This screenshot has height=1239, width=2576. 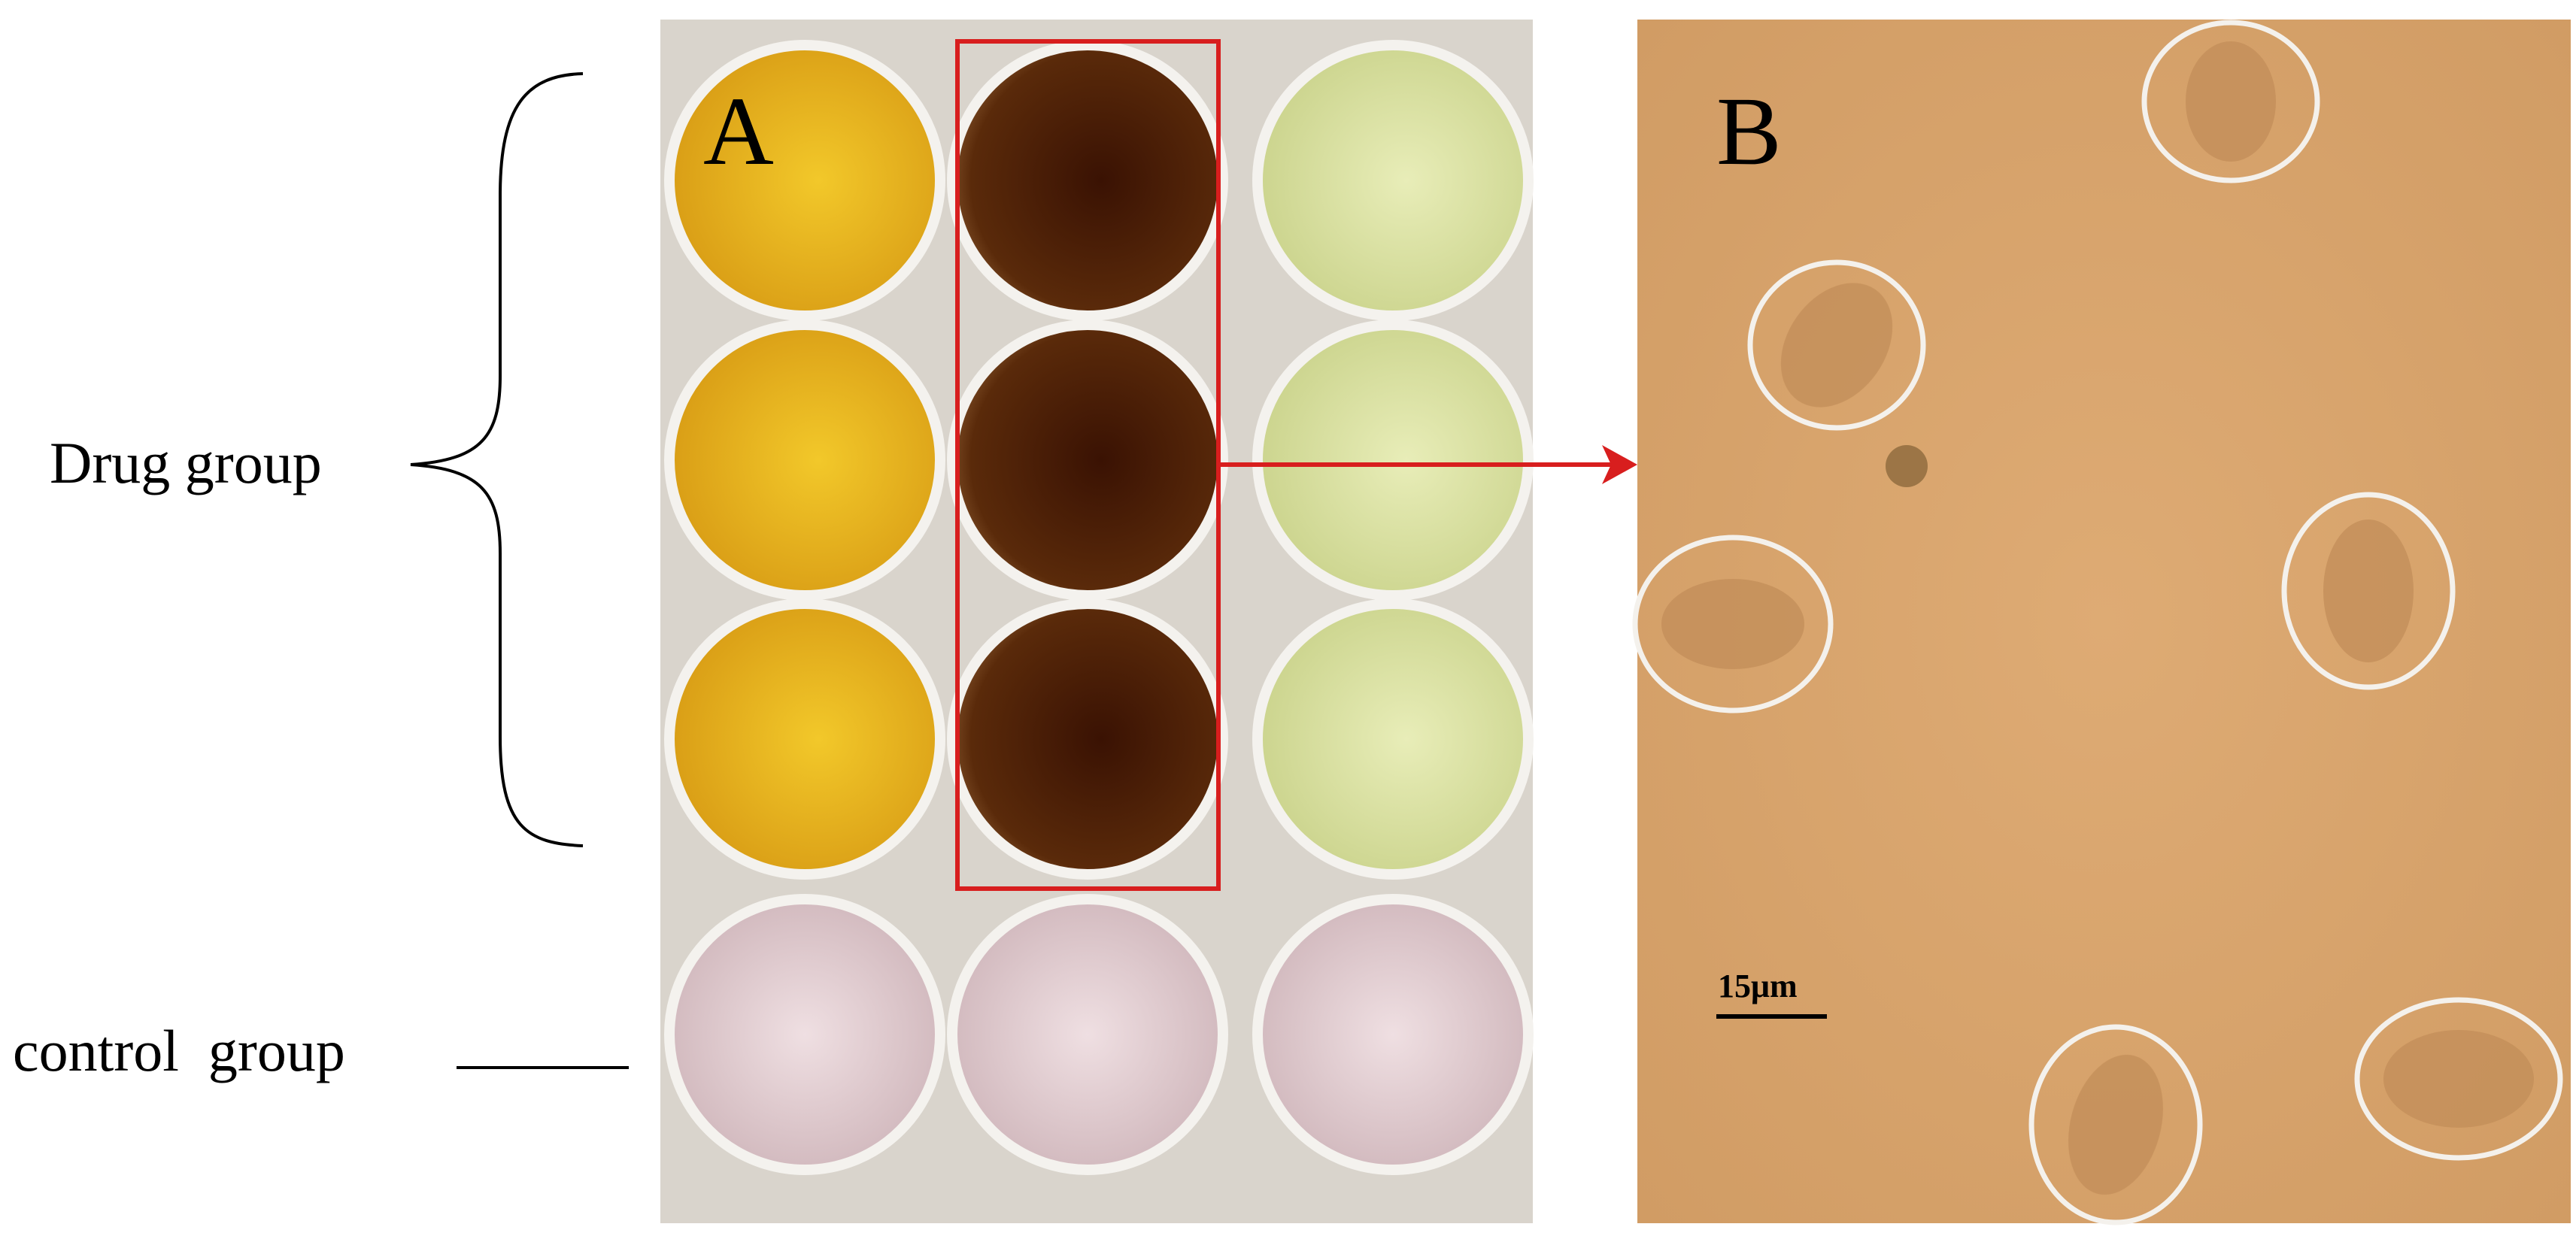 I want to click on scale-bar-label: 15μm, so click(x=1758, y=986).